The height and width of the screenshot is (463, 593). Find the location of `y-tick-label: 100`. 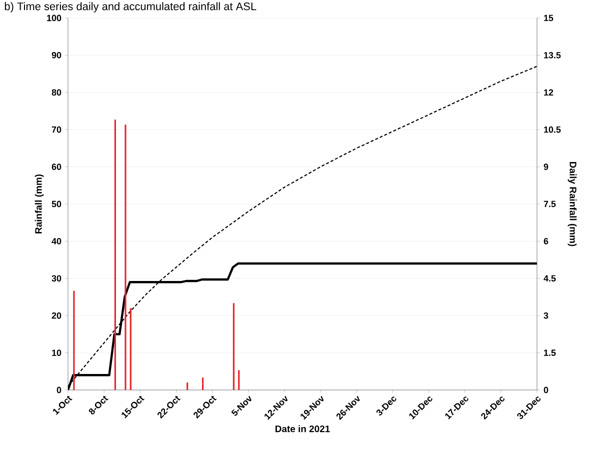

y-tick-label: 100 is located at coordinates (54, 18).